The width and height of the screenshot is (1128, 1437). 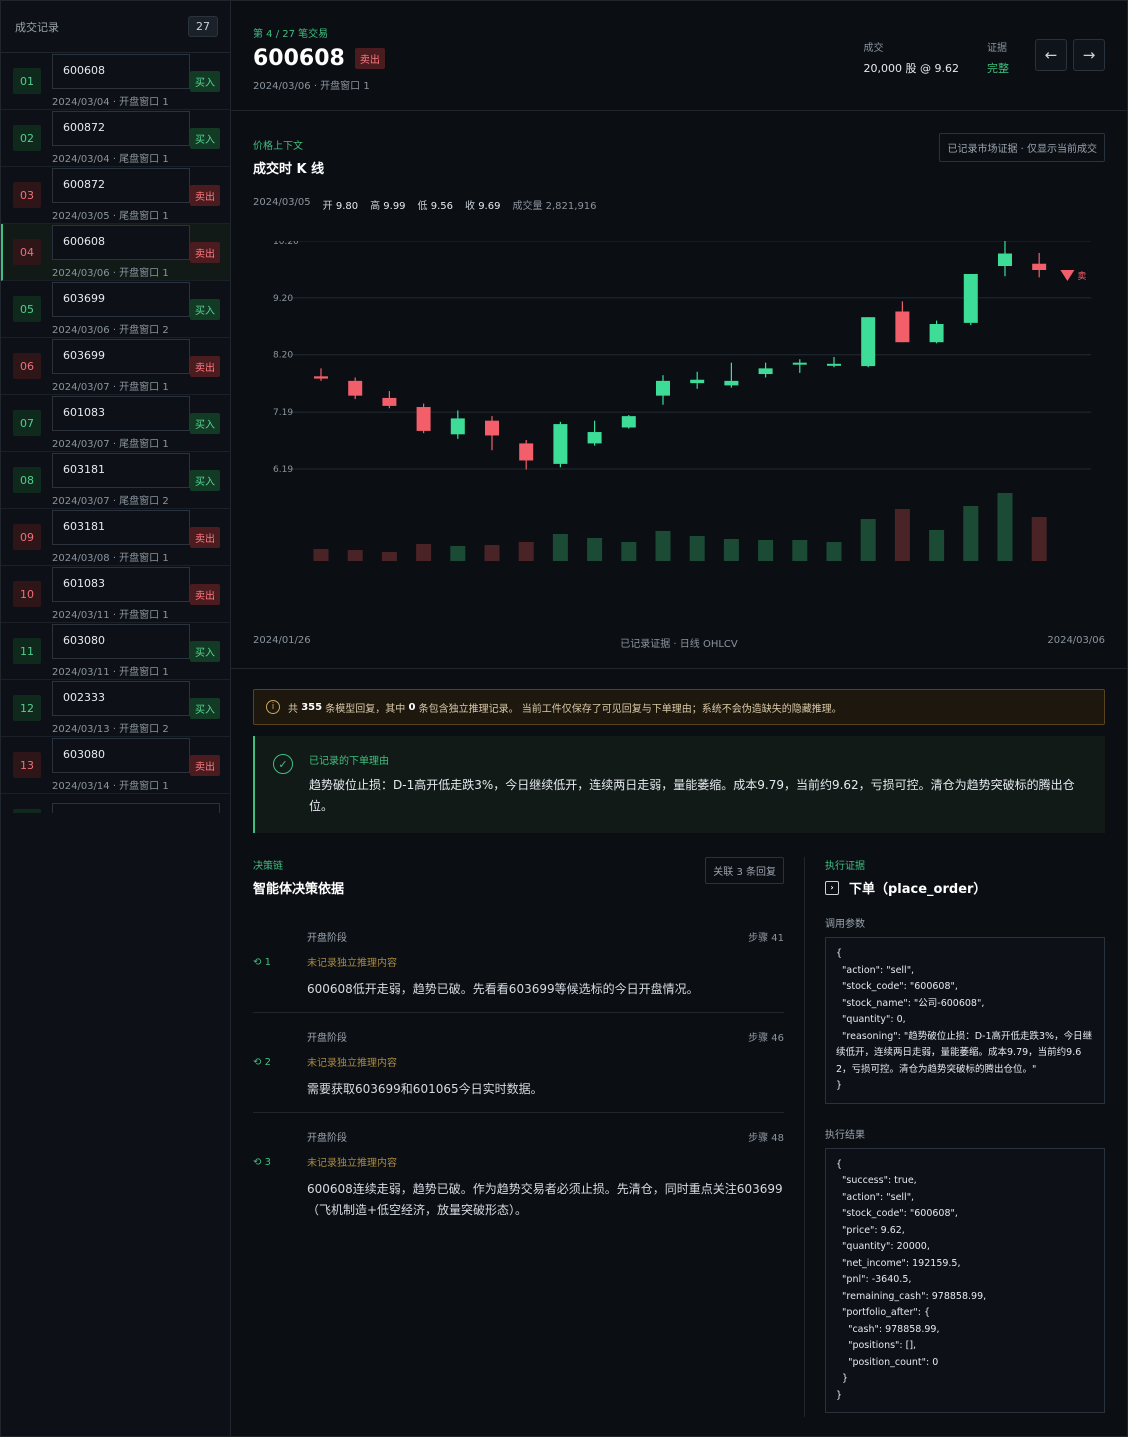 I want to click on trade-meta: 2024/03/07 · 开盘窗口 1, so click(x=110, y=387).